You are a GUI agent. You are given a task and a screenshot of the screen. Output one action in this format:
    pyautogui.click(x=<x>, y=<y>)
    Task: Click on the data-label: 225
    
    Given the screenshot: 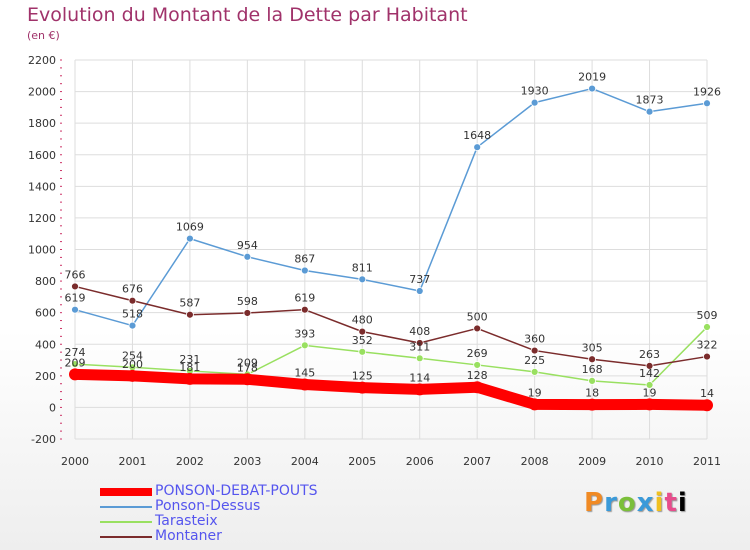 What is the action you would take?
    pyautogui.click(x=534, y=360)
    